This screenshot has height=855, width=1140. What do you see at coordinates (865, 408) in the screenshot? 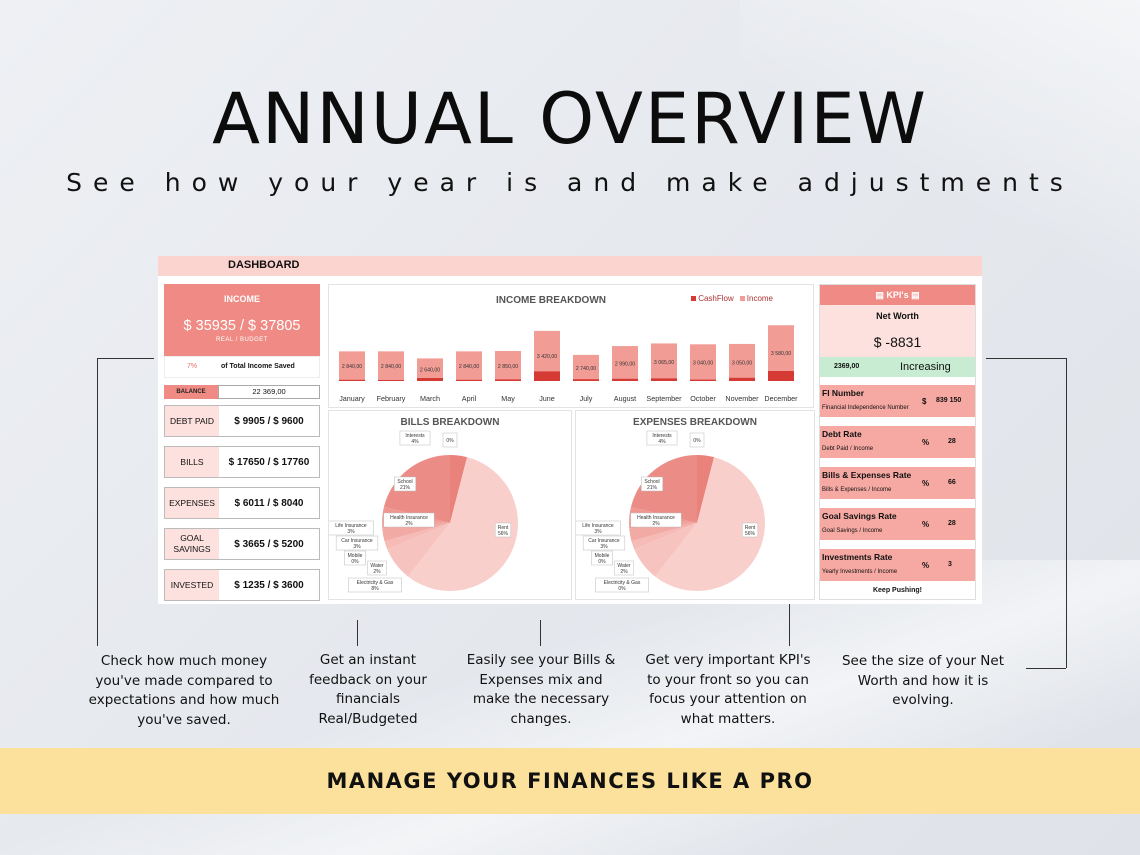
I see `kpi-subtitle: Financial Independence Number` at bounding box center [865, 408].